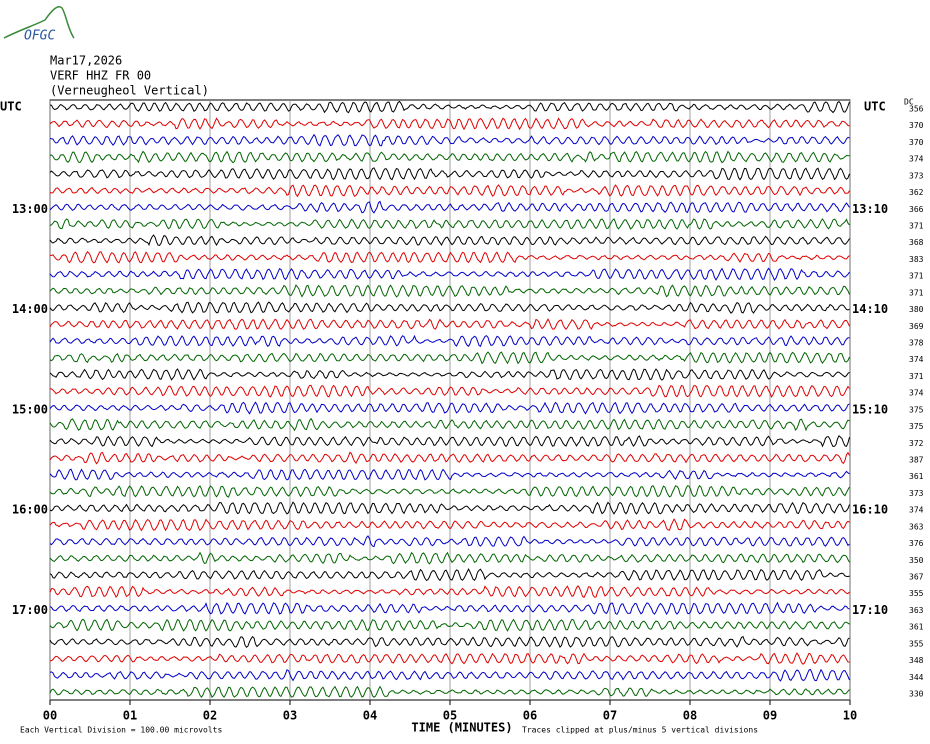  Describe the element at coordinates (916, 560) in the screenshot. I see `dc-value: 350` at that location.